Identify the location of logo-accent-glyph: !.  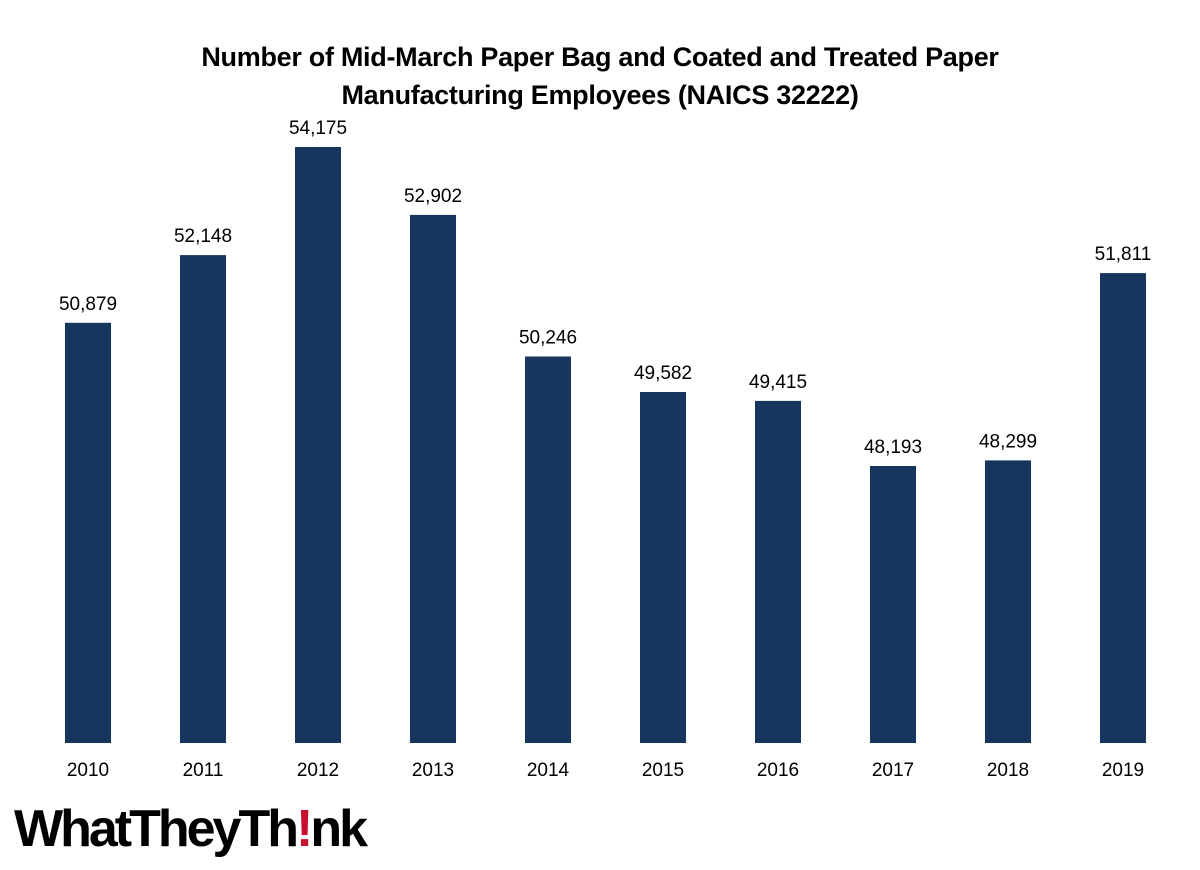
(304, 829).